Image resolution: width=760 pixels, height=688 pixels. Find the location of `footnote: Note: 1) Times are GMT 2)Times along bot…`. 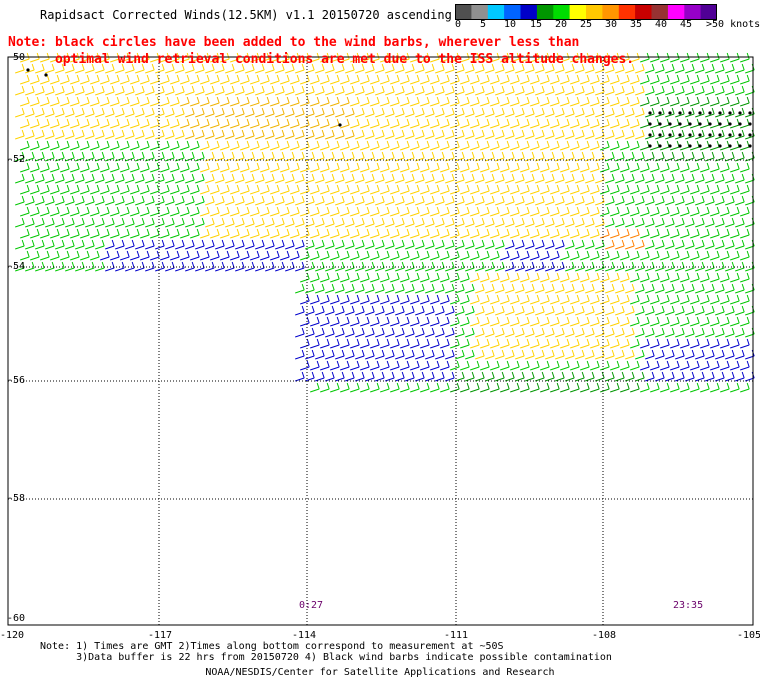

footnote: Note: 1) Times are GMT 2)Times along bot… is located at coordinates (326, 652).